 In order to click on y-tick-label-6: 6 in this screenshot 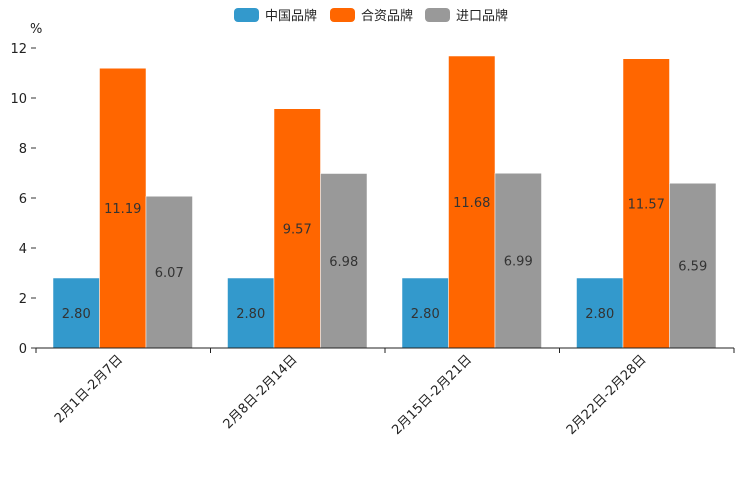, I will do `click(23, 199)`.